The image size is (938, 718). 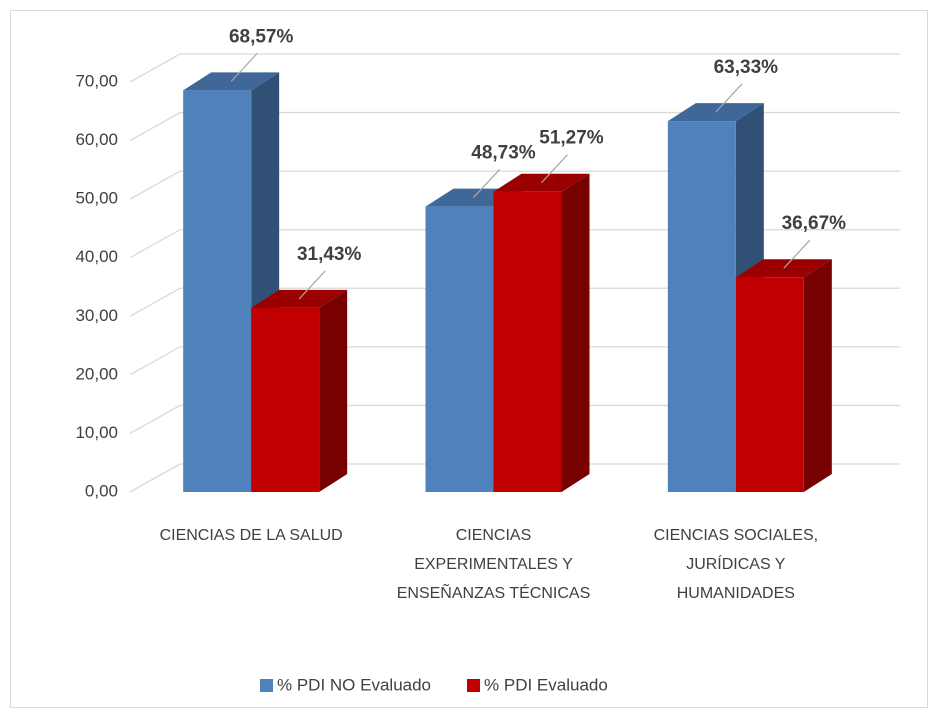 I want to click on data-label: 51,27%, so click(x=571, y=138).